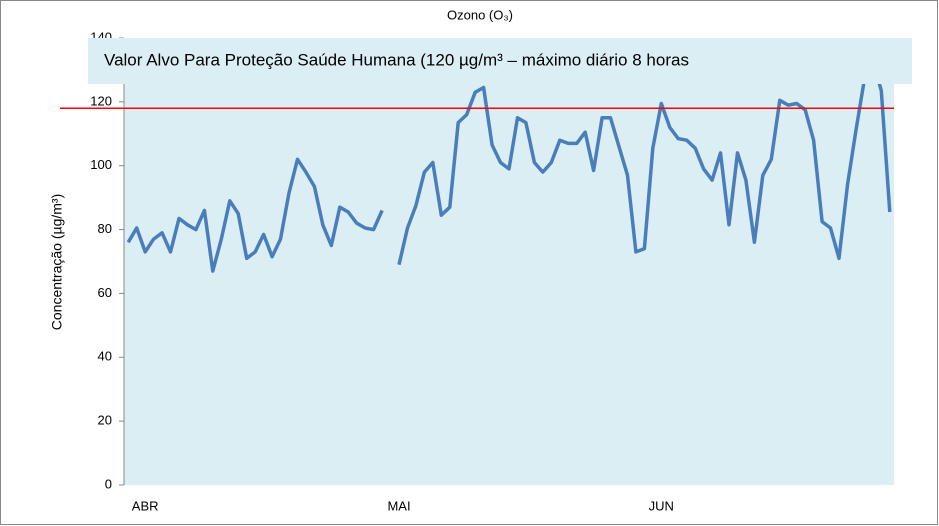  I want to click on annotation-box, so click(500, 61).